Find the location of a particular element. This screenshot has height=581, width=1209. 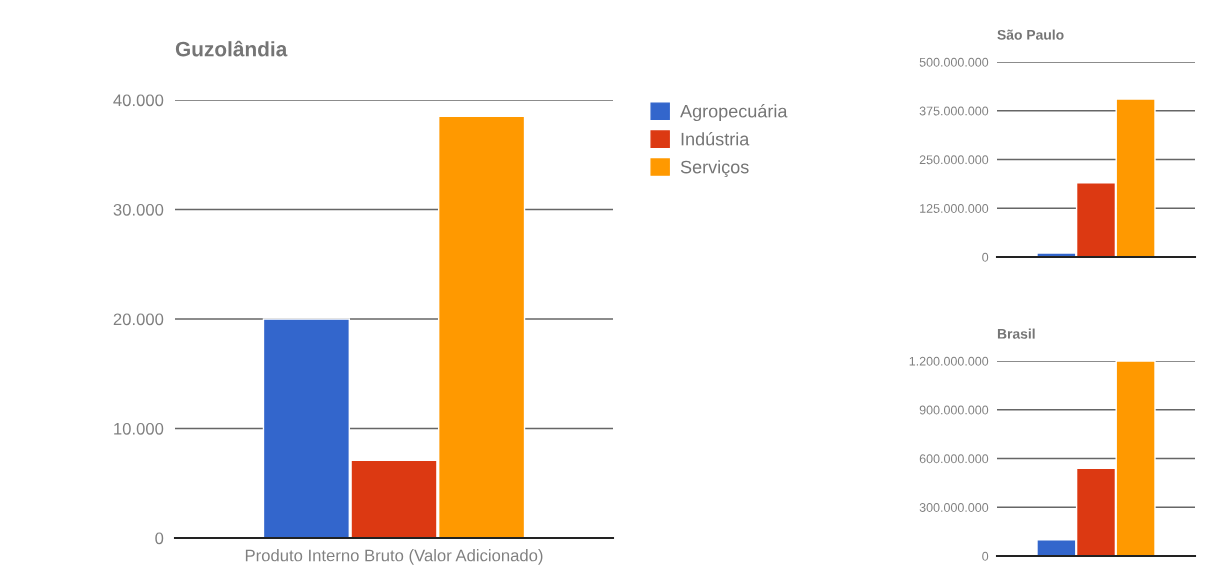

y-tick-label: 125.000.000 is located at coordinates (954, 208).